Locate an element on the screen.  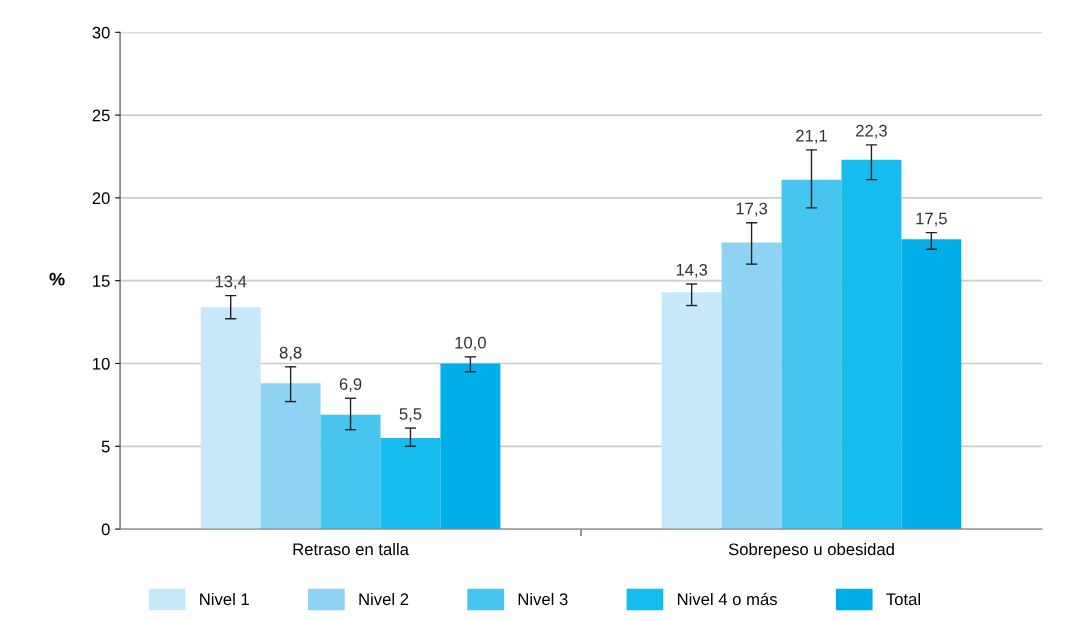
data-label: 22,3 is located at coordinates (871, 131).